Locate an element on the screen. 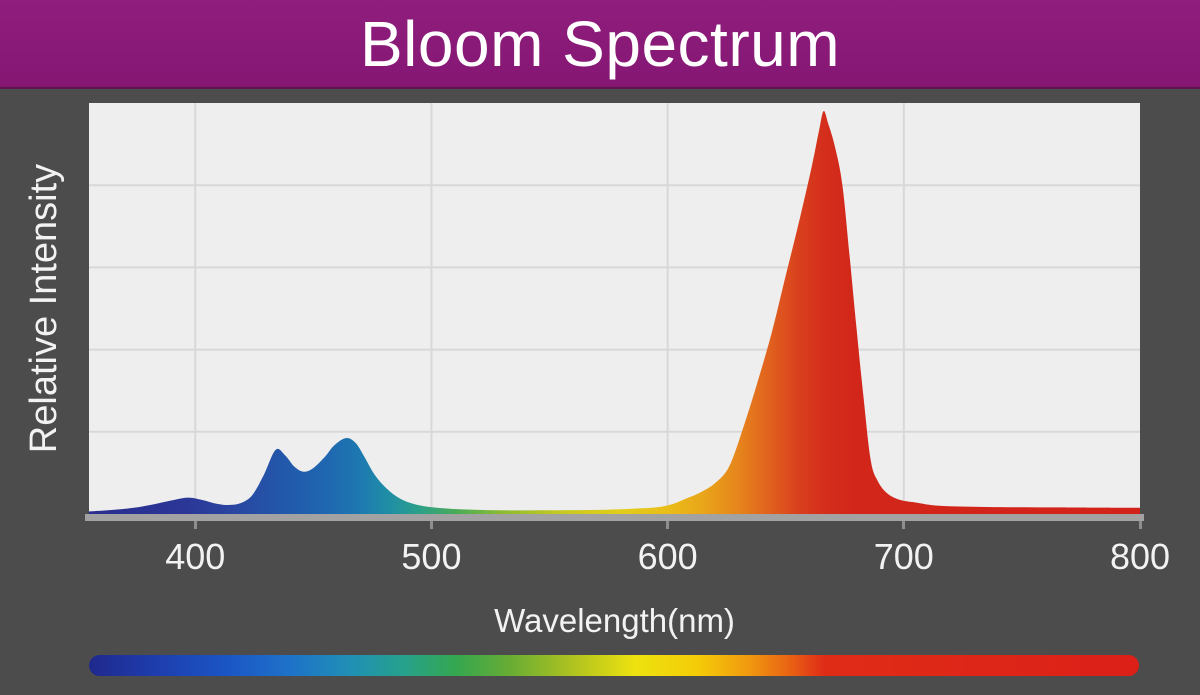  x-axis-title: Wavelength(nm) is located at coordinates (614, 620).